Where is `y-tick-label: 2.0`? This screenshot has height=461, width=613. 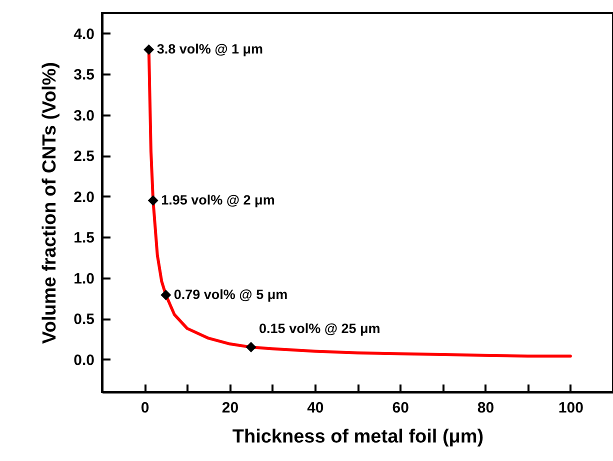 y-tick-label: 2.0 is located at coordinates (84, 197).